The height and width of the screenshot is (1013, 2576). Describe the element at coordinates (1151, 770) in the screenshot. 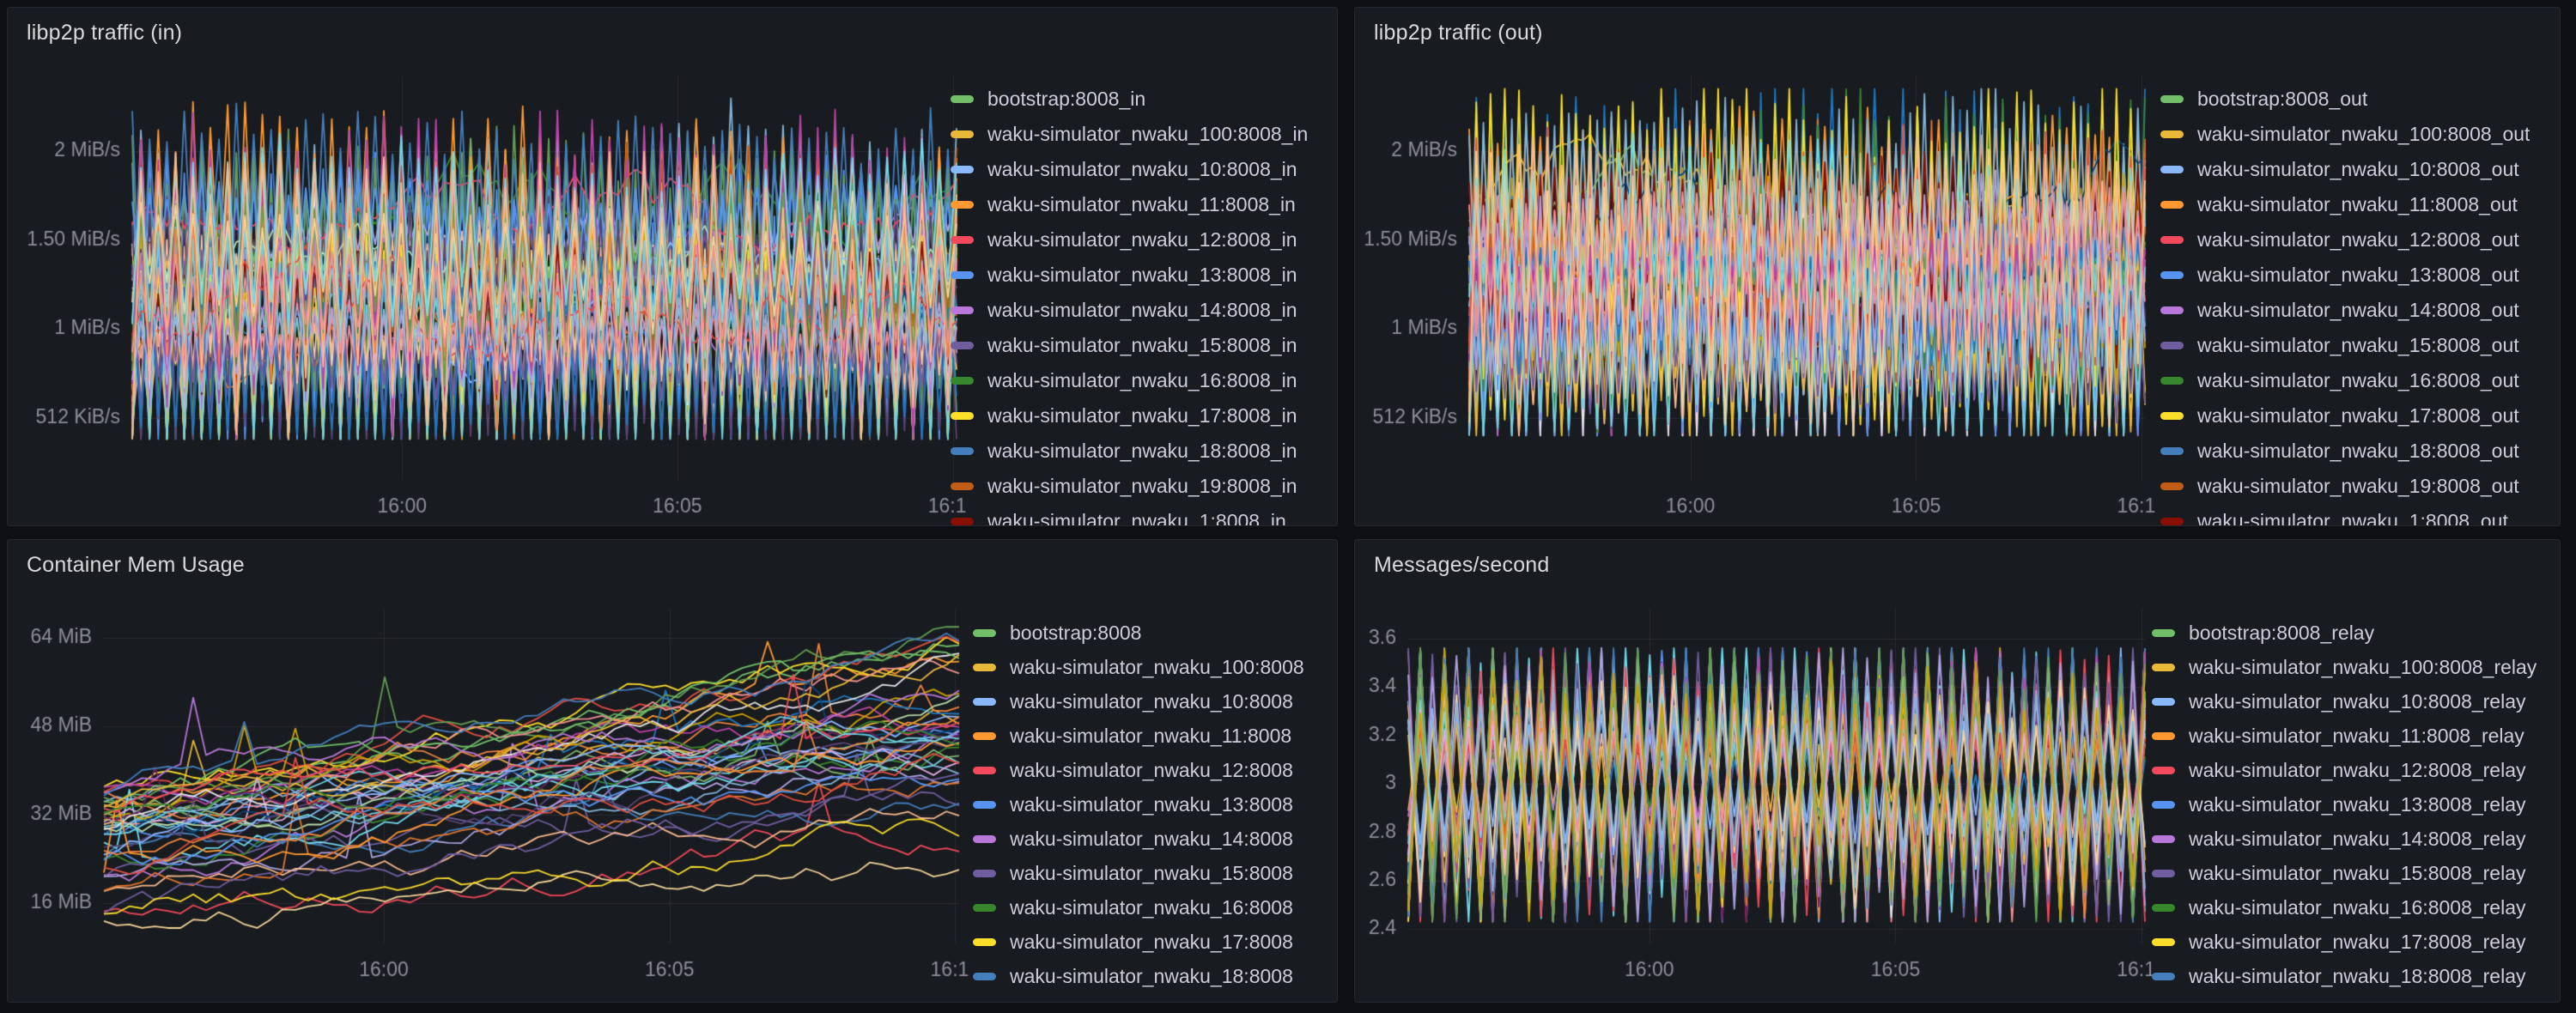

I see `legend-item: waku-simulator_nwaku_12:8008` at that location.